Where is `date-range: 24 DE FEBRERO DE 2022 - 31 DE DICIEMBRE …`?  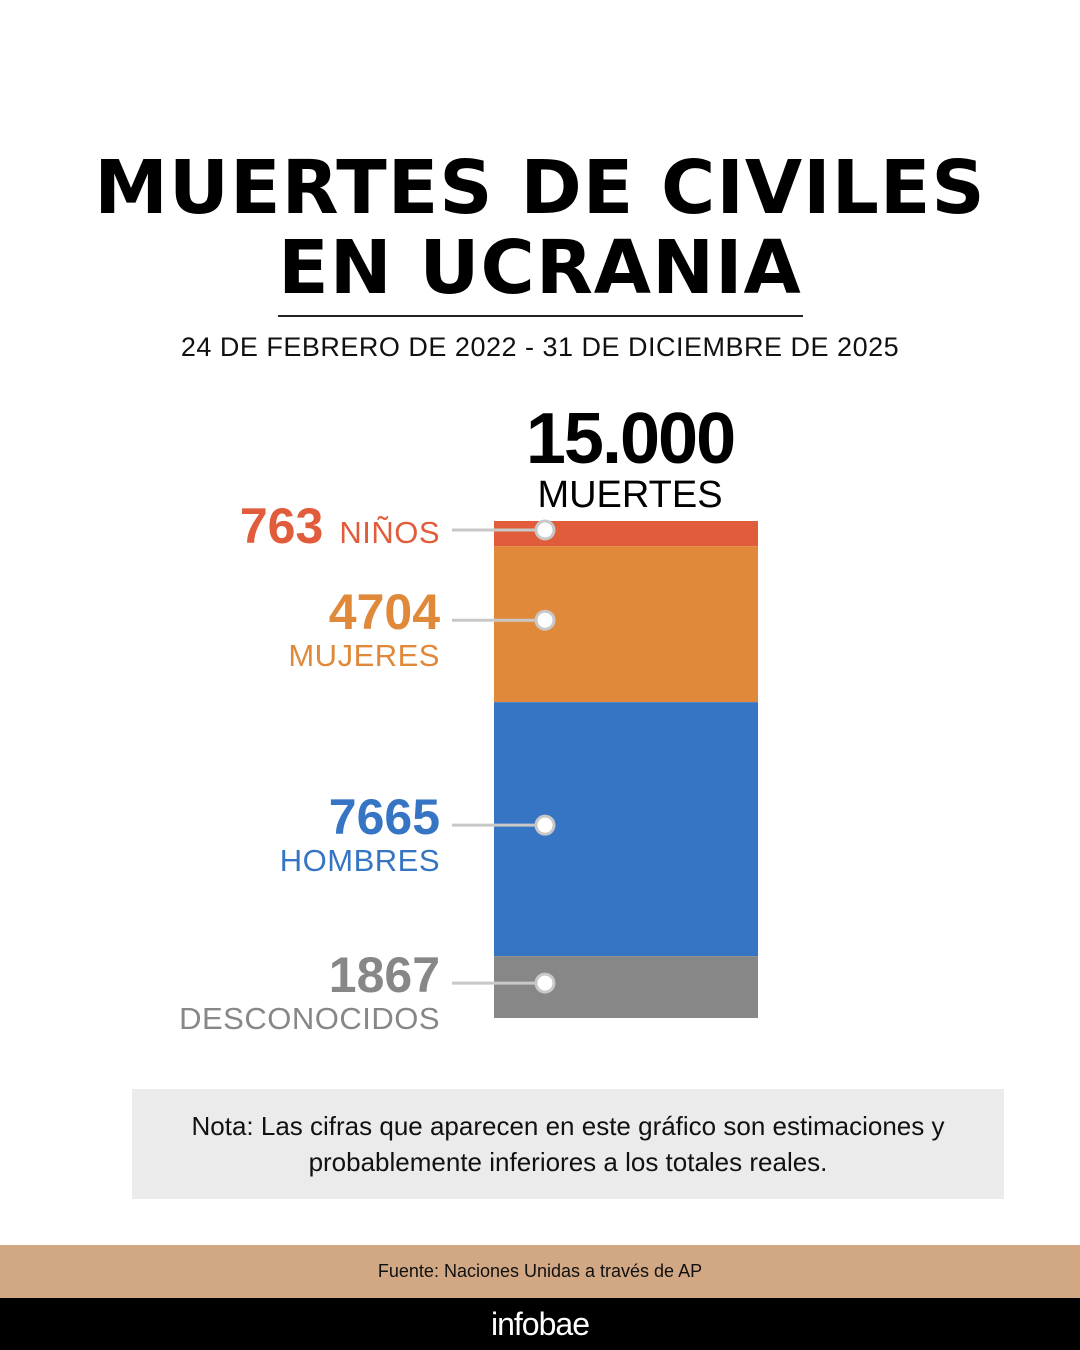
date-range: 24 DE FEBRERO DE 2022 - 31 DE DICIEMBRE … is located at coordinates (540, 347).